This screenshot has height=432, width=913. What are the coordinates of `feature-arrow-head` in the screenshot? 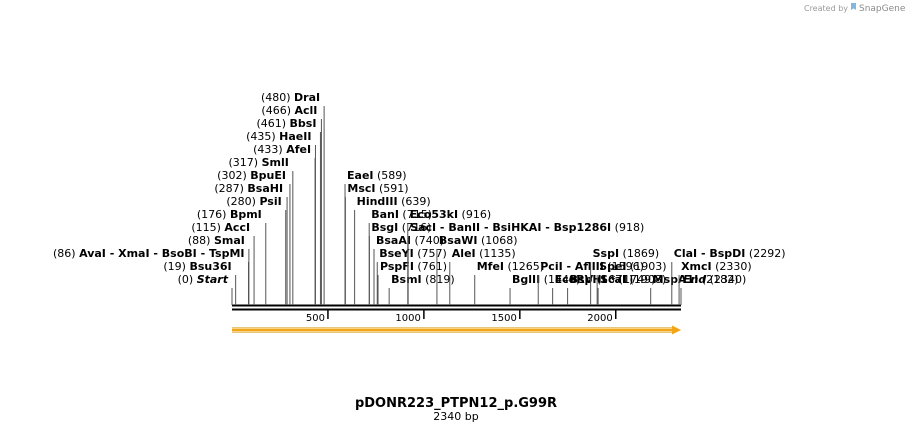 It's located at (676, 330).